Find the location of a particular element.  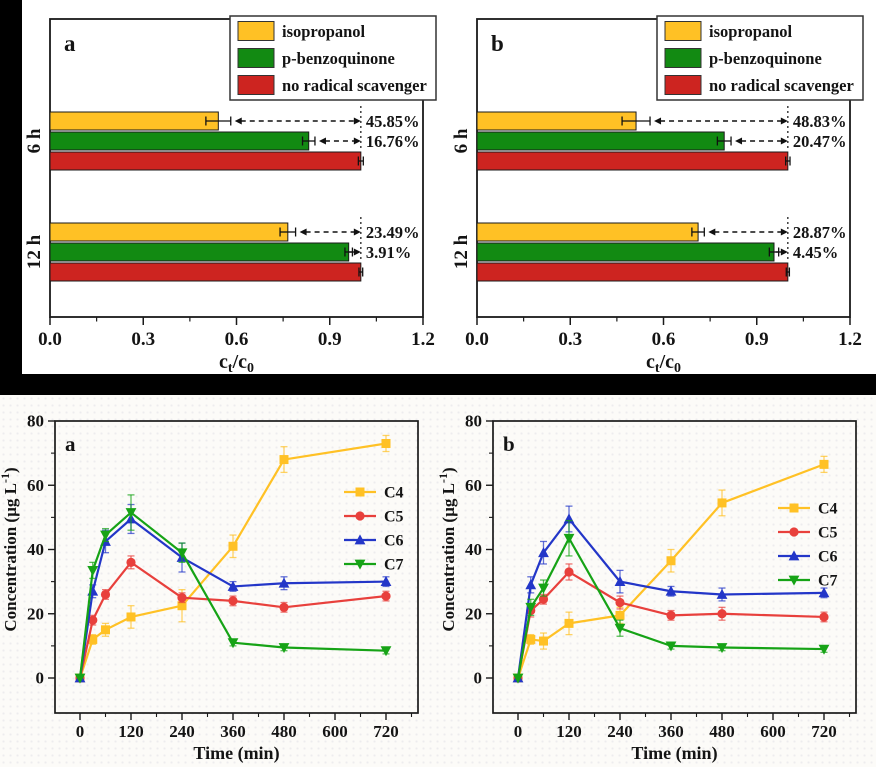

percent-annotation: 4.45% is located at coordinates (815, 252).